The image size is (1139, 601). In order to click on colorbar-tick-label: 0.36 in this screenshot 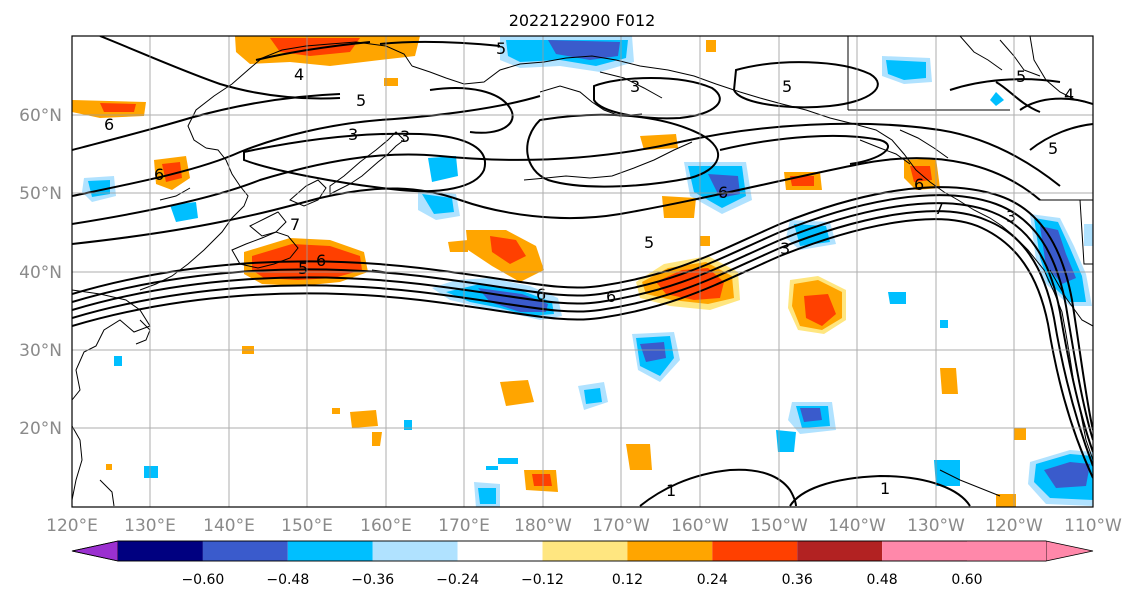, I will do `click(797, 580)`.